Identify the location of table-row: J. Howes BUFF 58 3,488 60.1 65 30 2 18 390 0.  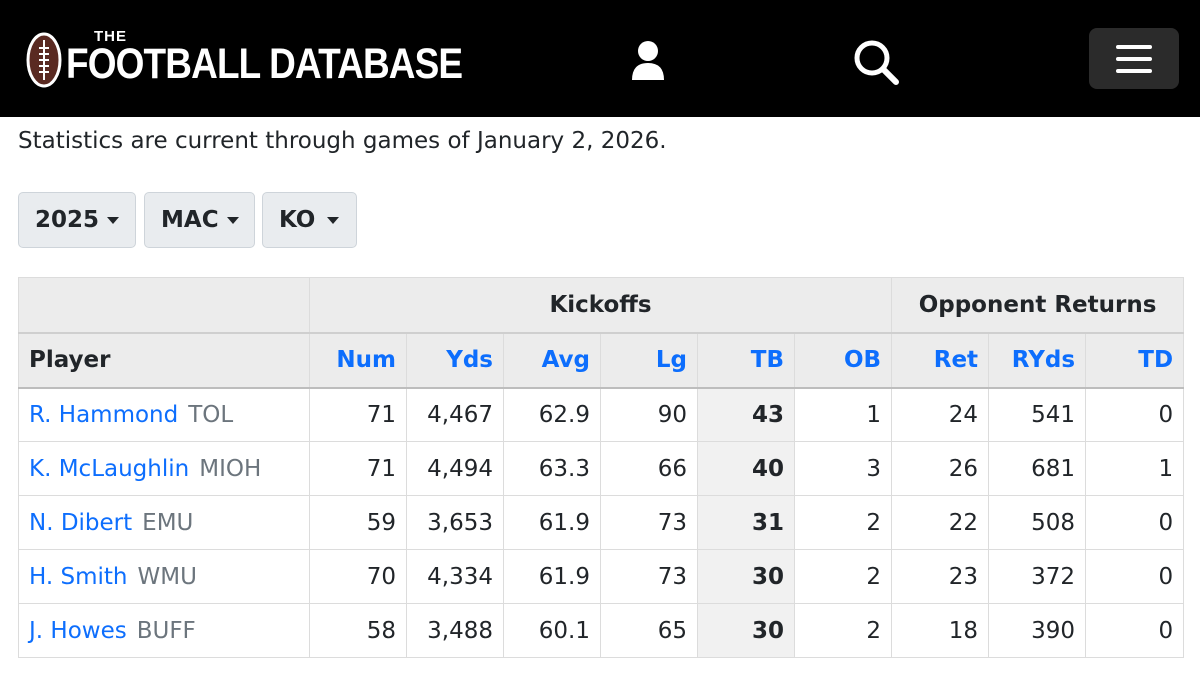
(601, 630).